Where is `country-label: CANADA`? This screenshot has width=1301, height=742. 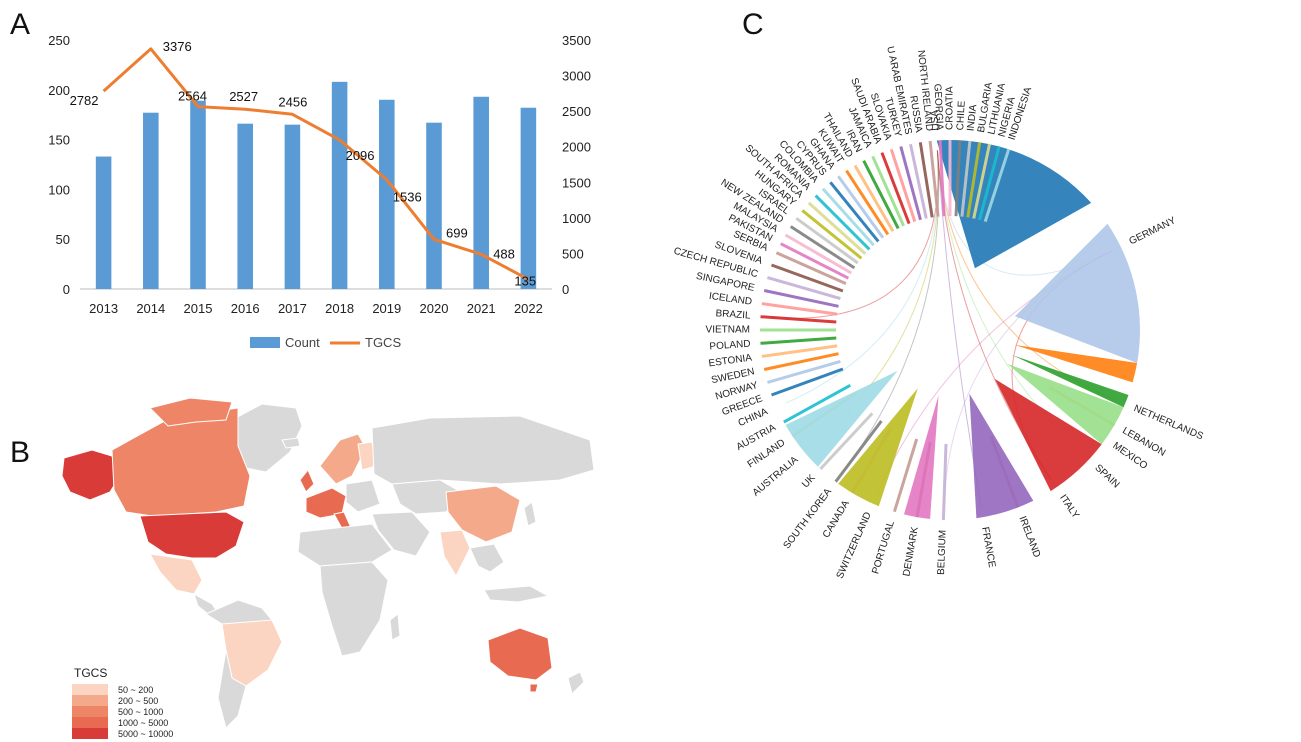
country-label: CANADA is located at coordinates (836, 519).